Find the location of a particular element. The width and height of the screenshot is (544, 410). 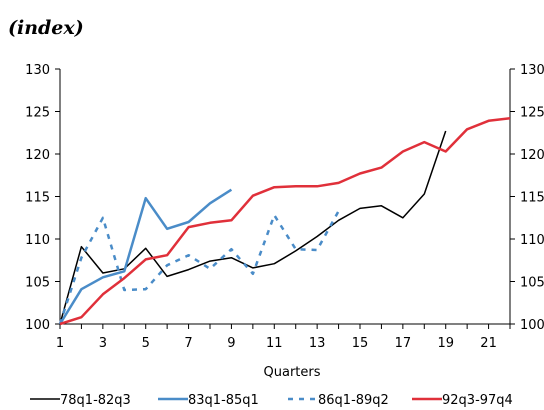

y-tick-label-left: 105 is located at coordinates (37, 283).